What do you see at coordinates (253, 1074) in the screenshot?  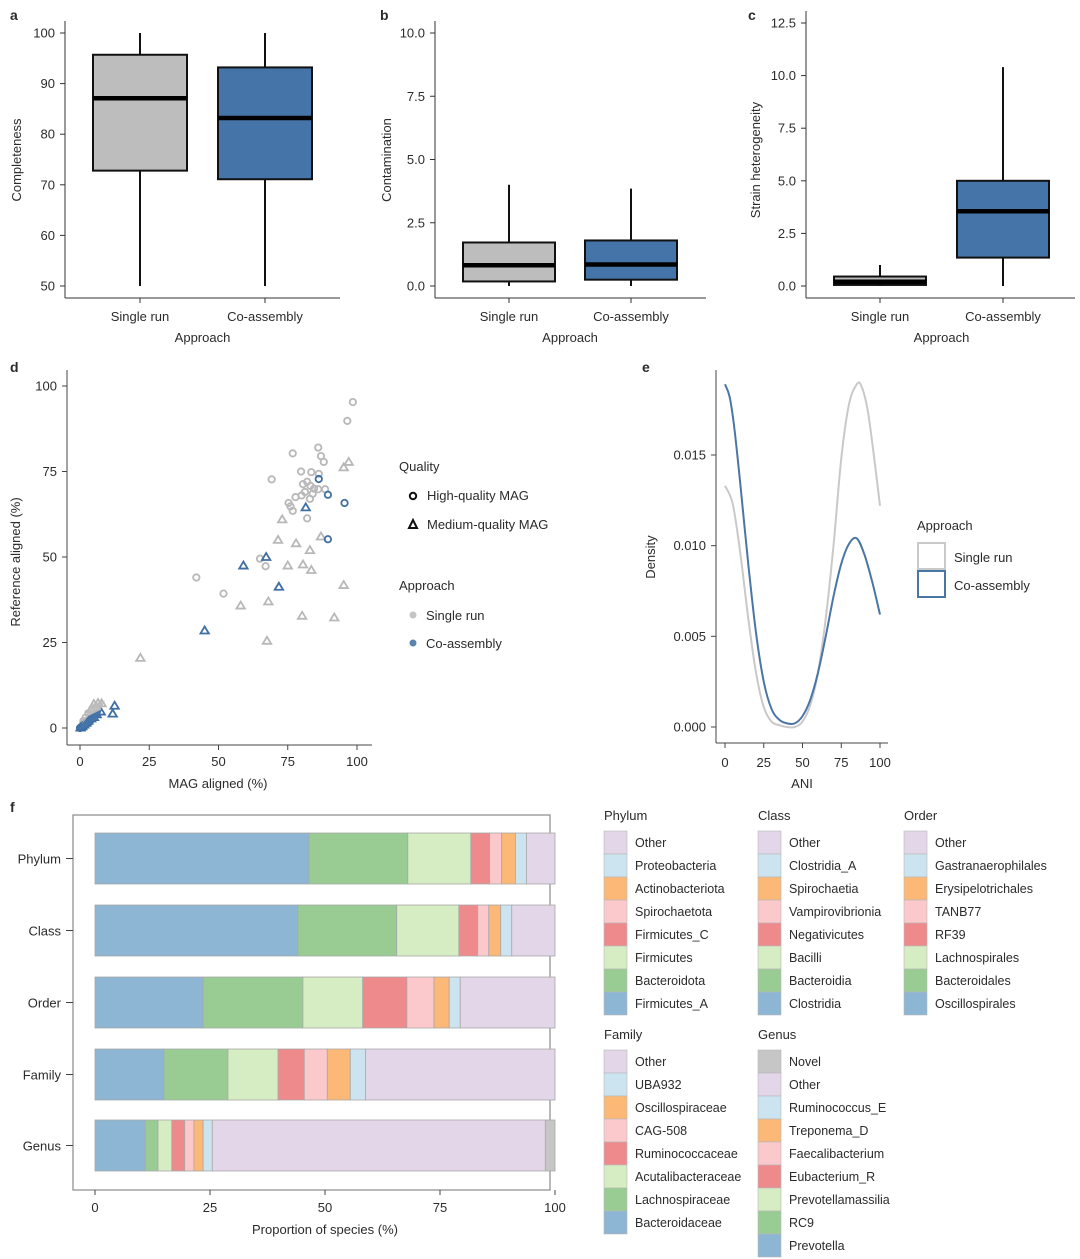 I see `bar-segment-family-acutalibacteraceae` at bounding box center [253, 1074].